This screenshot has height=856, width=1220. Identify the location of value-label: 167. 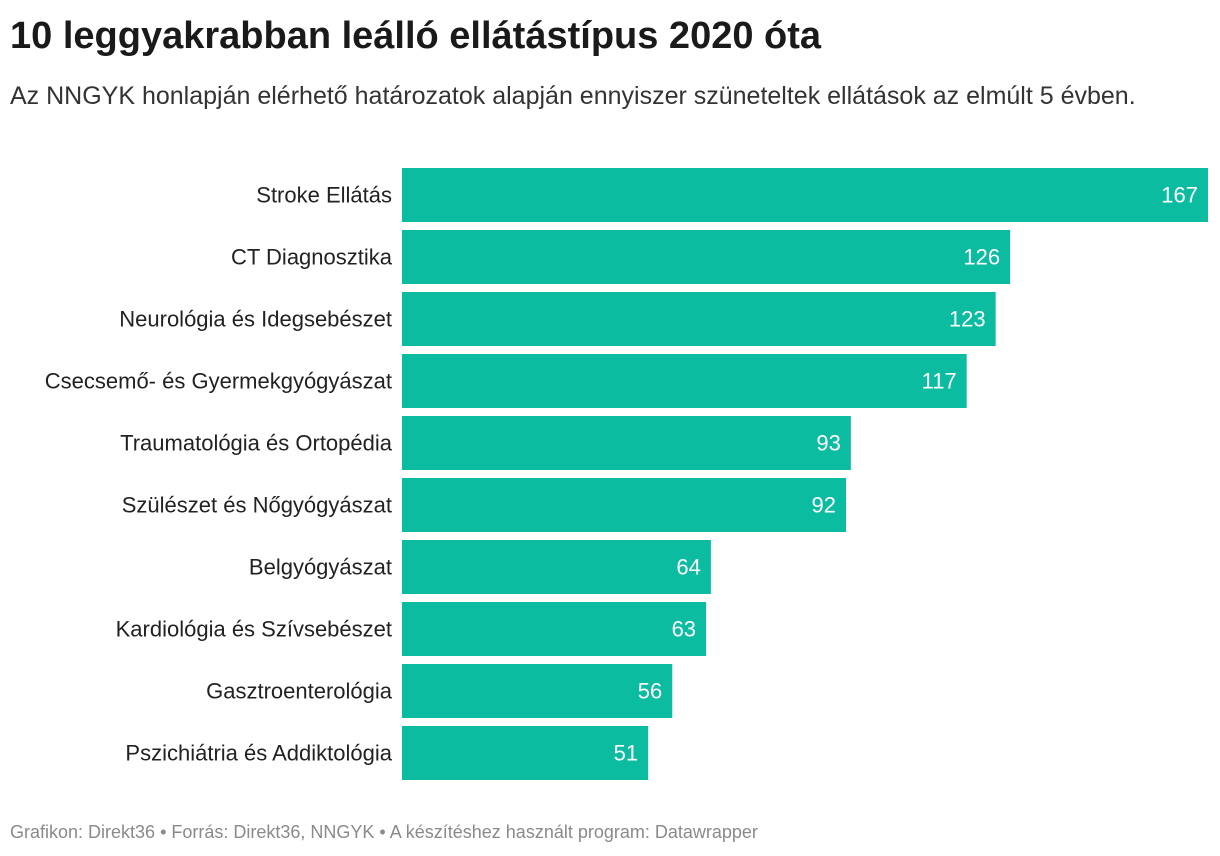
(1179, 195).